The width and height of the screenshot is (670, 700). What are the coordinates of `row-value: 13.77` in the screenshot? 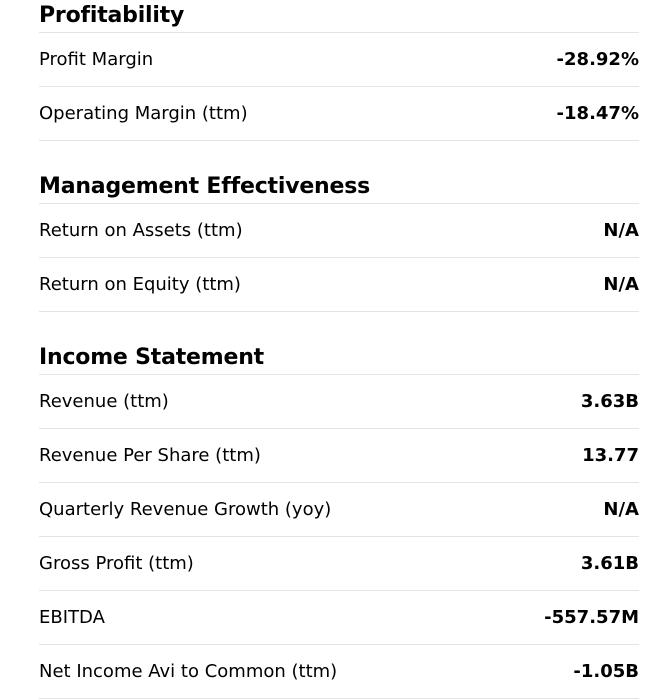 It's located at (610, 455).